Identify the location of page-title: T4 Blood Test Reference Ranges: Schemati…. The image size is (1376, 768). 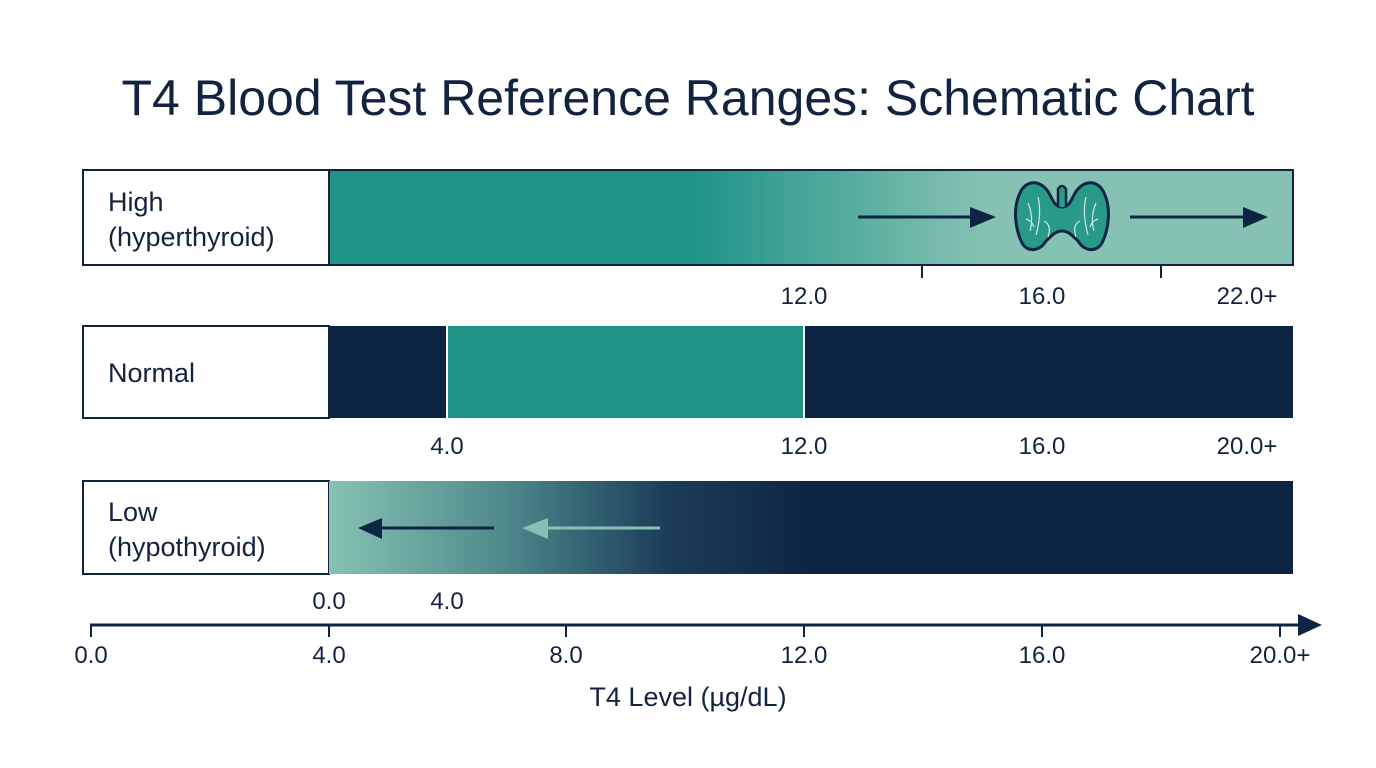
(688, 98).